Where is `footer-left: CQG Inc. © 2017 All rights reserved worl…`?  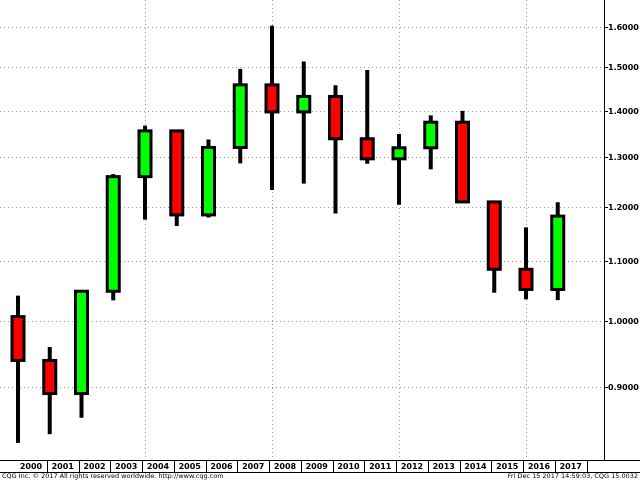 footer-left: CQG Inc. © 2017 All rights reserved worl… is located at coordinates (113, 476).